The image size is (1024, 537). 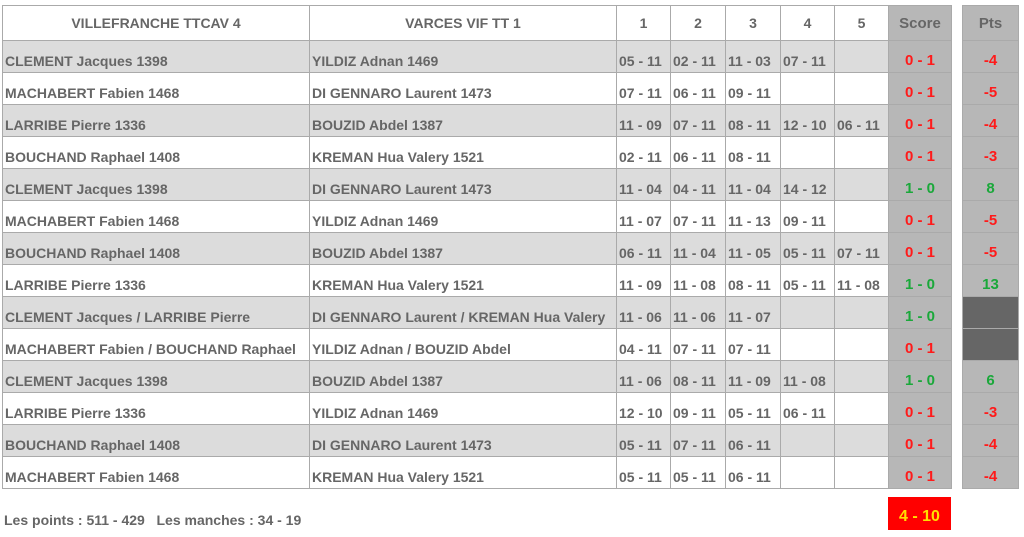 I want to click on score-header: Score, so click(x=920, y=23).